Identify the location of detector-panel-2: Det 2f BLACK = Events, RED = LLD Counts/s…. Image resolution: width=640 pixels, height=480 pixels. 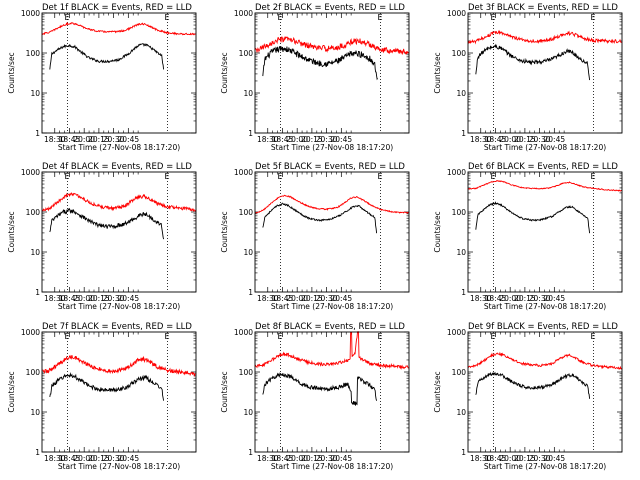
(315, 77).